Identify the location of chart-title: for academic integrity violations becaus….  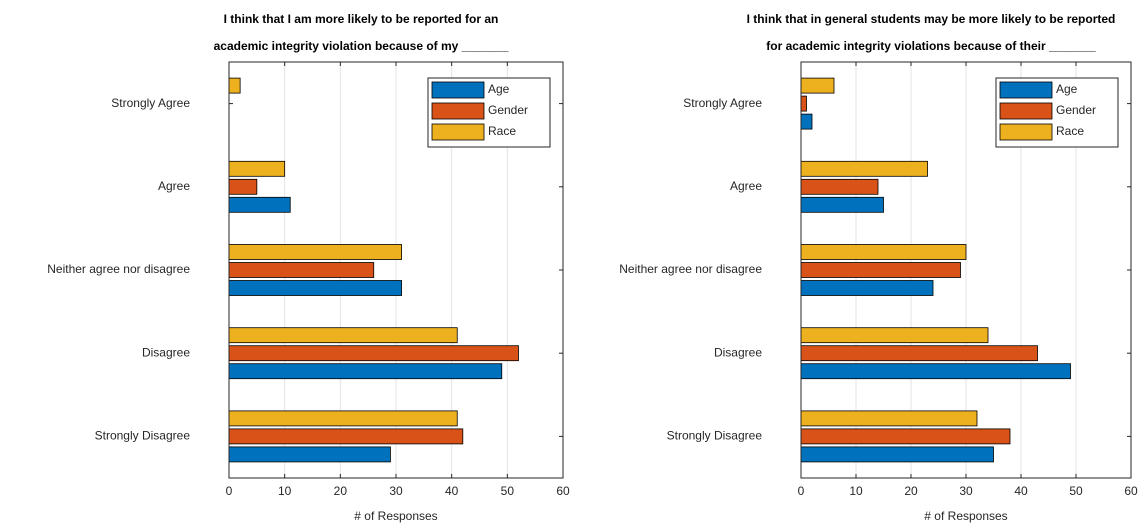
(931, 46).